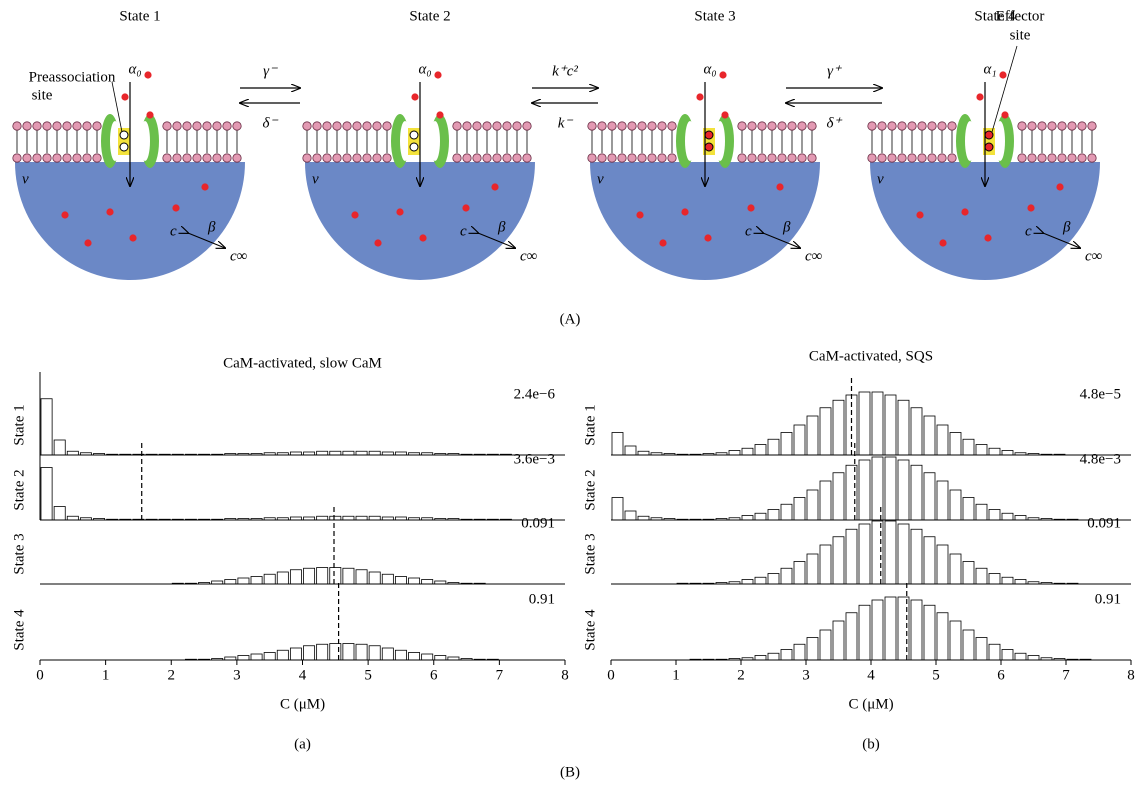 This screenshot has height=791, width=1140. What do you see at coordinates (835, 123) in the screenshot?
I see `rate-label: δ⁺` at bounding box center [835, 123].